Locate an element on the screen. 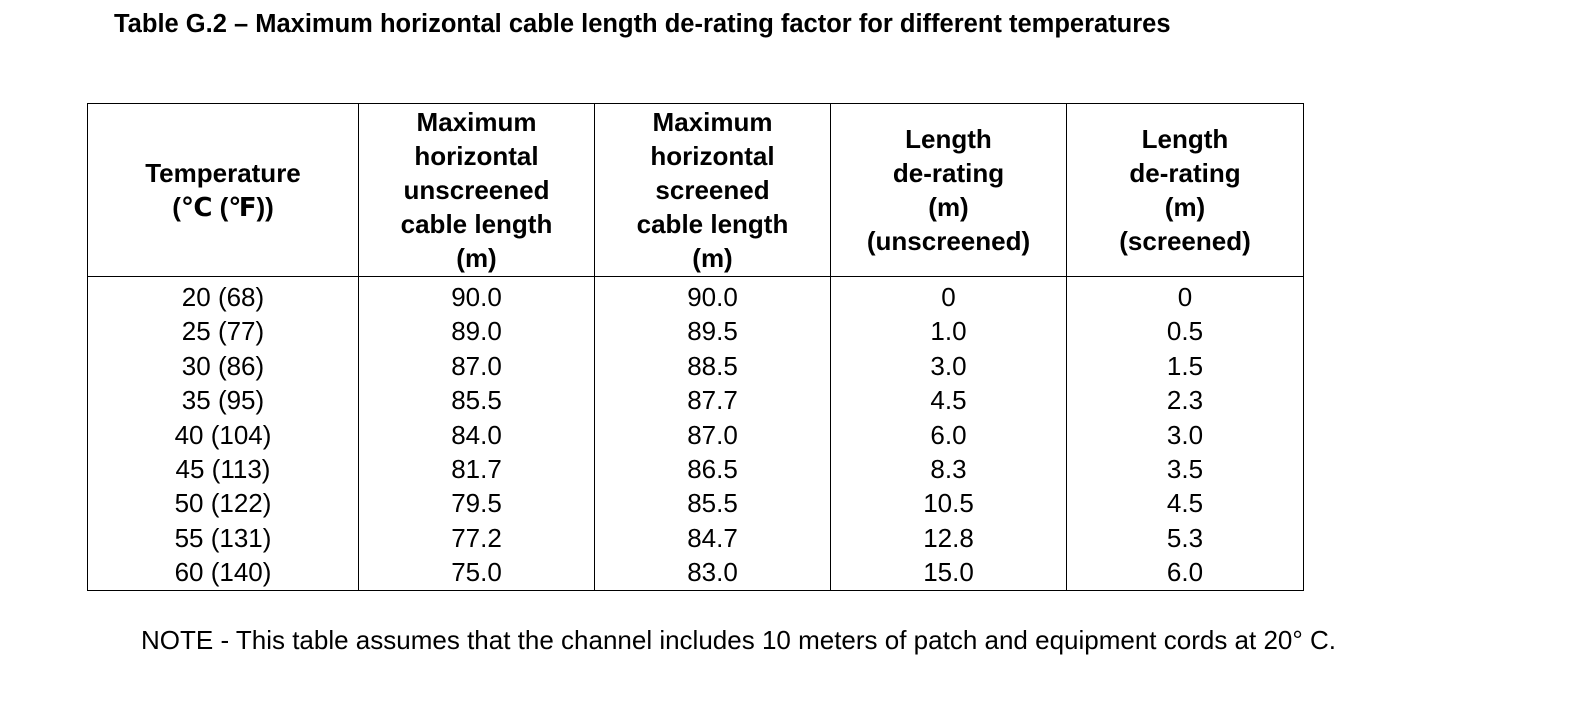 The width and height of the screenshot is (1587, 723). screened-length-cell: 90.0 is located at coordinates (712, 295).